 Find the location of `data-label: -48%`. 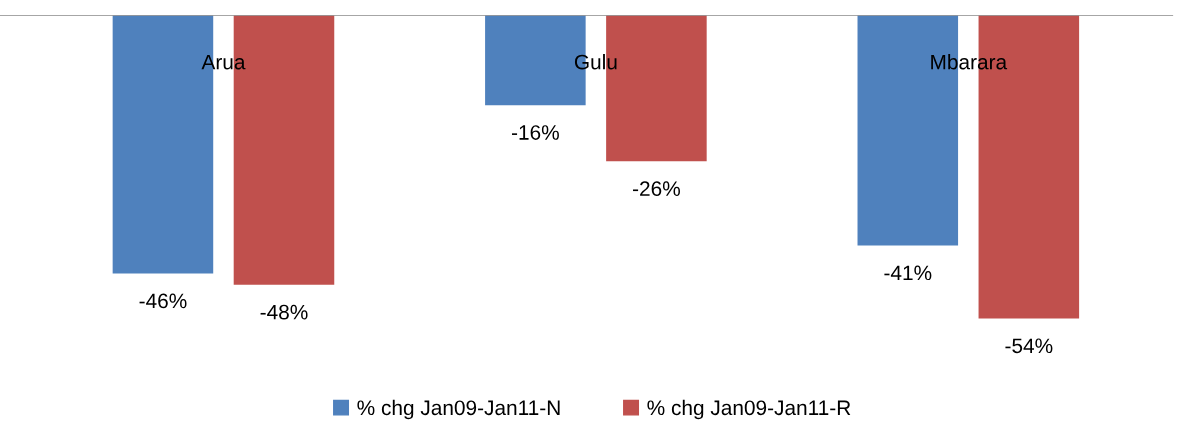

data-label: -48% is located at coordinates (284, 312).